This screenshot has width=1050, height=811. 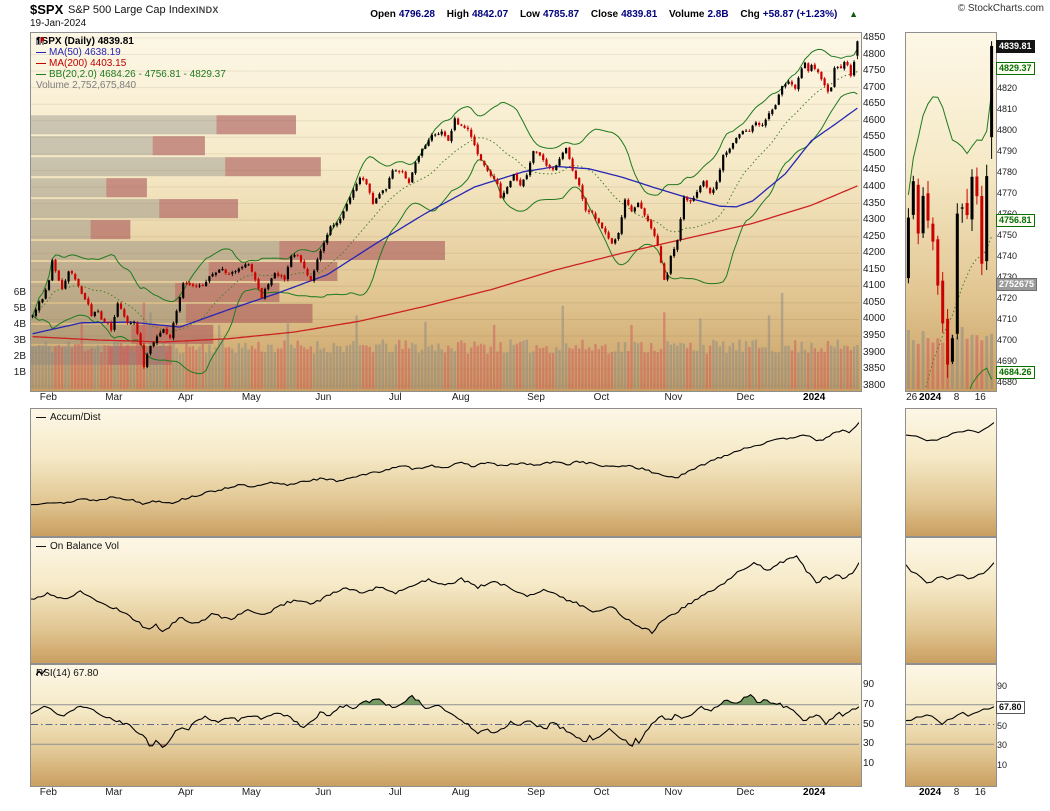 What do you see at coordinates (85, 41) in the screenshot?
I see `legend-spx: $SPX (Daily) 4839.81` at bounding box center [85, 41].